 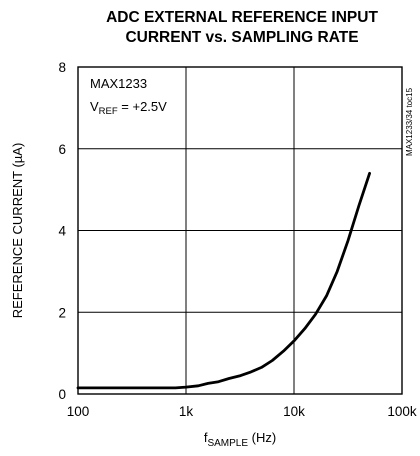 I want to click on x-tick-label: 1k, so click(x=186, y=411).